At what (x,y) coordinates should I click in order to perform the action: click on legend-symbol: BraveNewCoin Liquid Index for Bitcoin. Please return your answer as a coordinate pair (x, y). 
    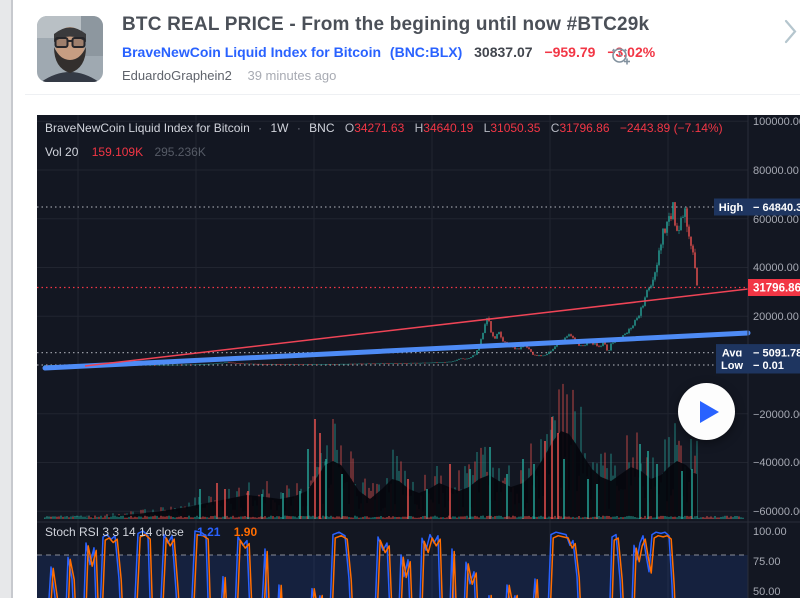
    Looking at the image, I should click on (147, 128).